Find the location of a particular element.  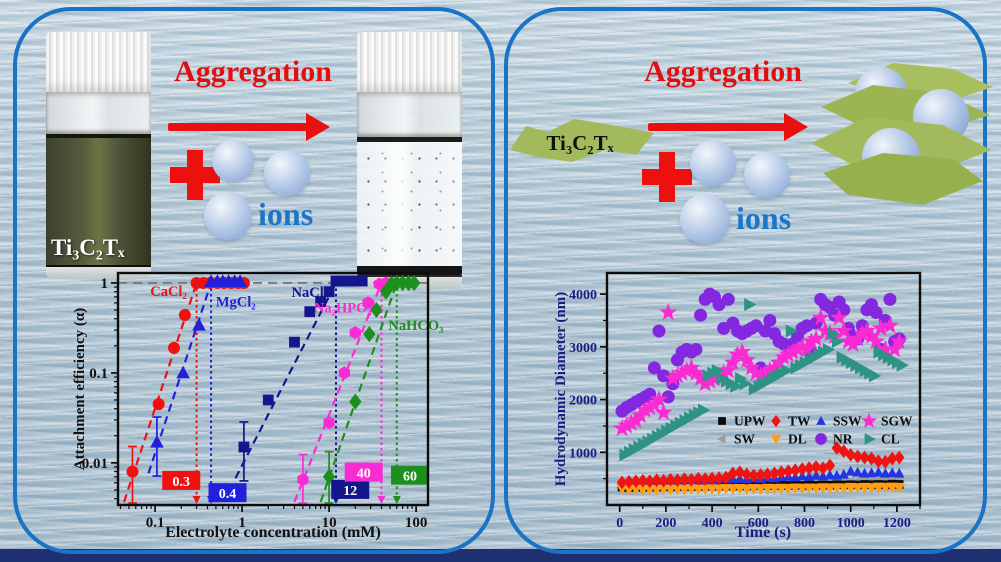

y-tick-label: 1 is located at coordinates (105, 284).